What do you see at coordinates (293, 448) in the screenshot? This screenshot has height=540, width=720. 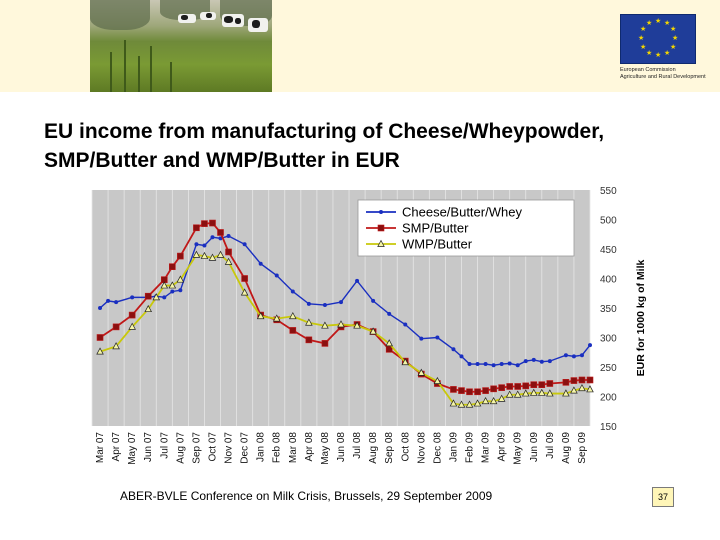 I see `x-tick-label: Mar 08` at bounding box center [293, 448].